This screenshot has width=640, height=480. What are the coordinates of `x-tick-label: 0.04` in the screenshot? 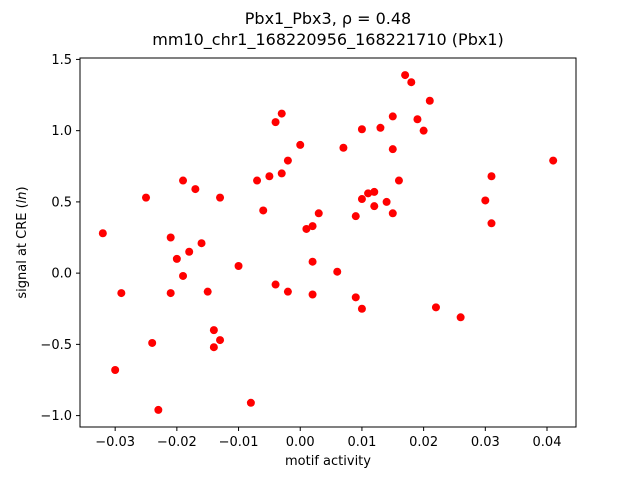 It's located at (547, 442).